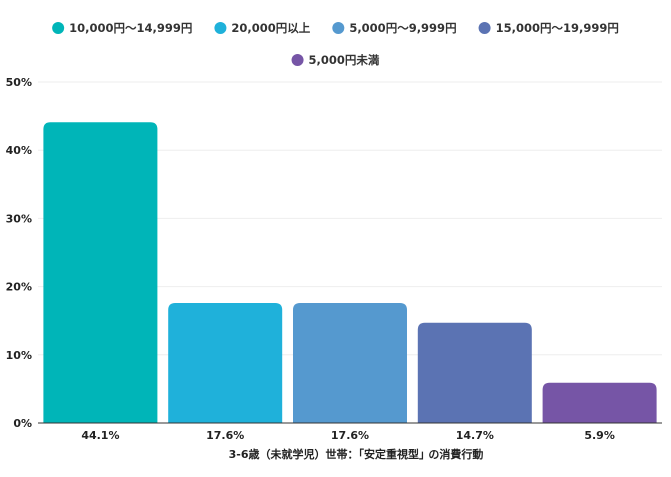 This screenshot has width=671, height=477. I want to click on legend-item-5: 5,000円未満, so click(335, 60).